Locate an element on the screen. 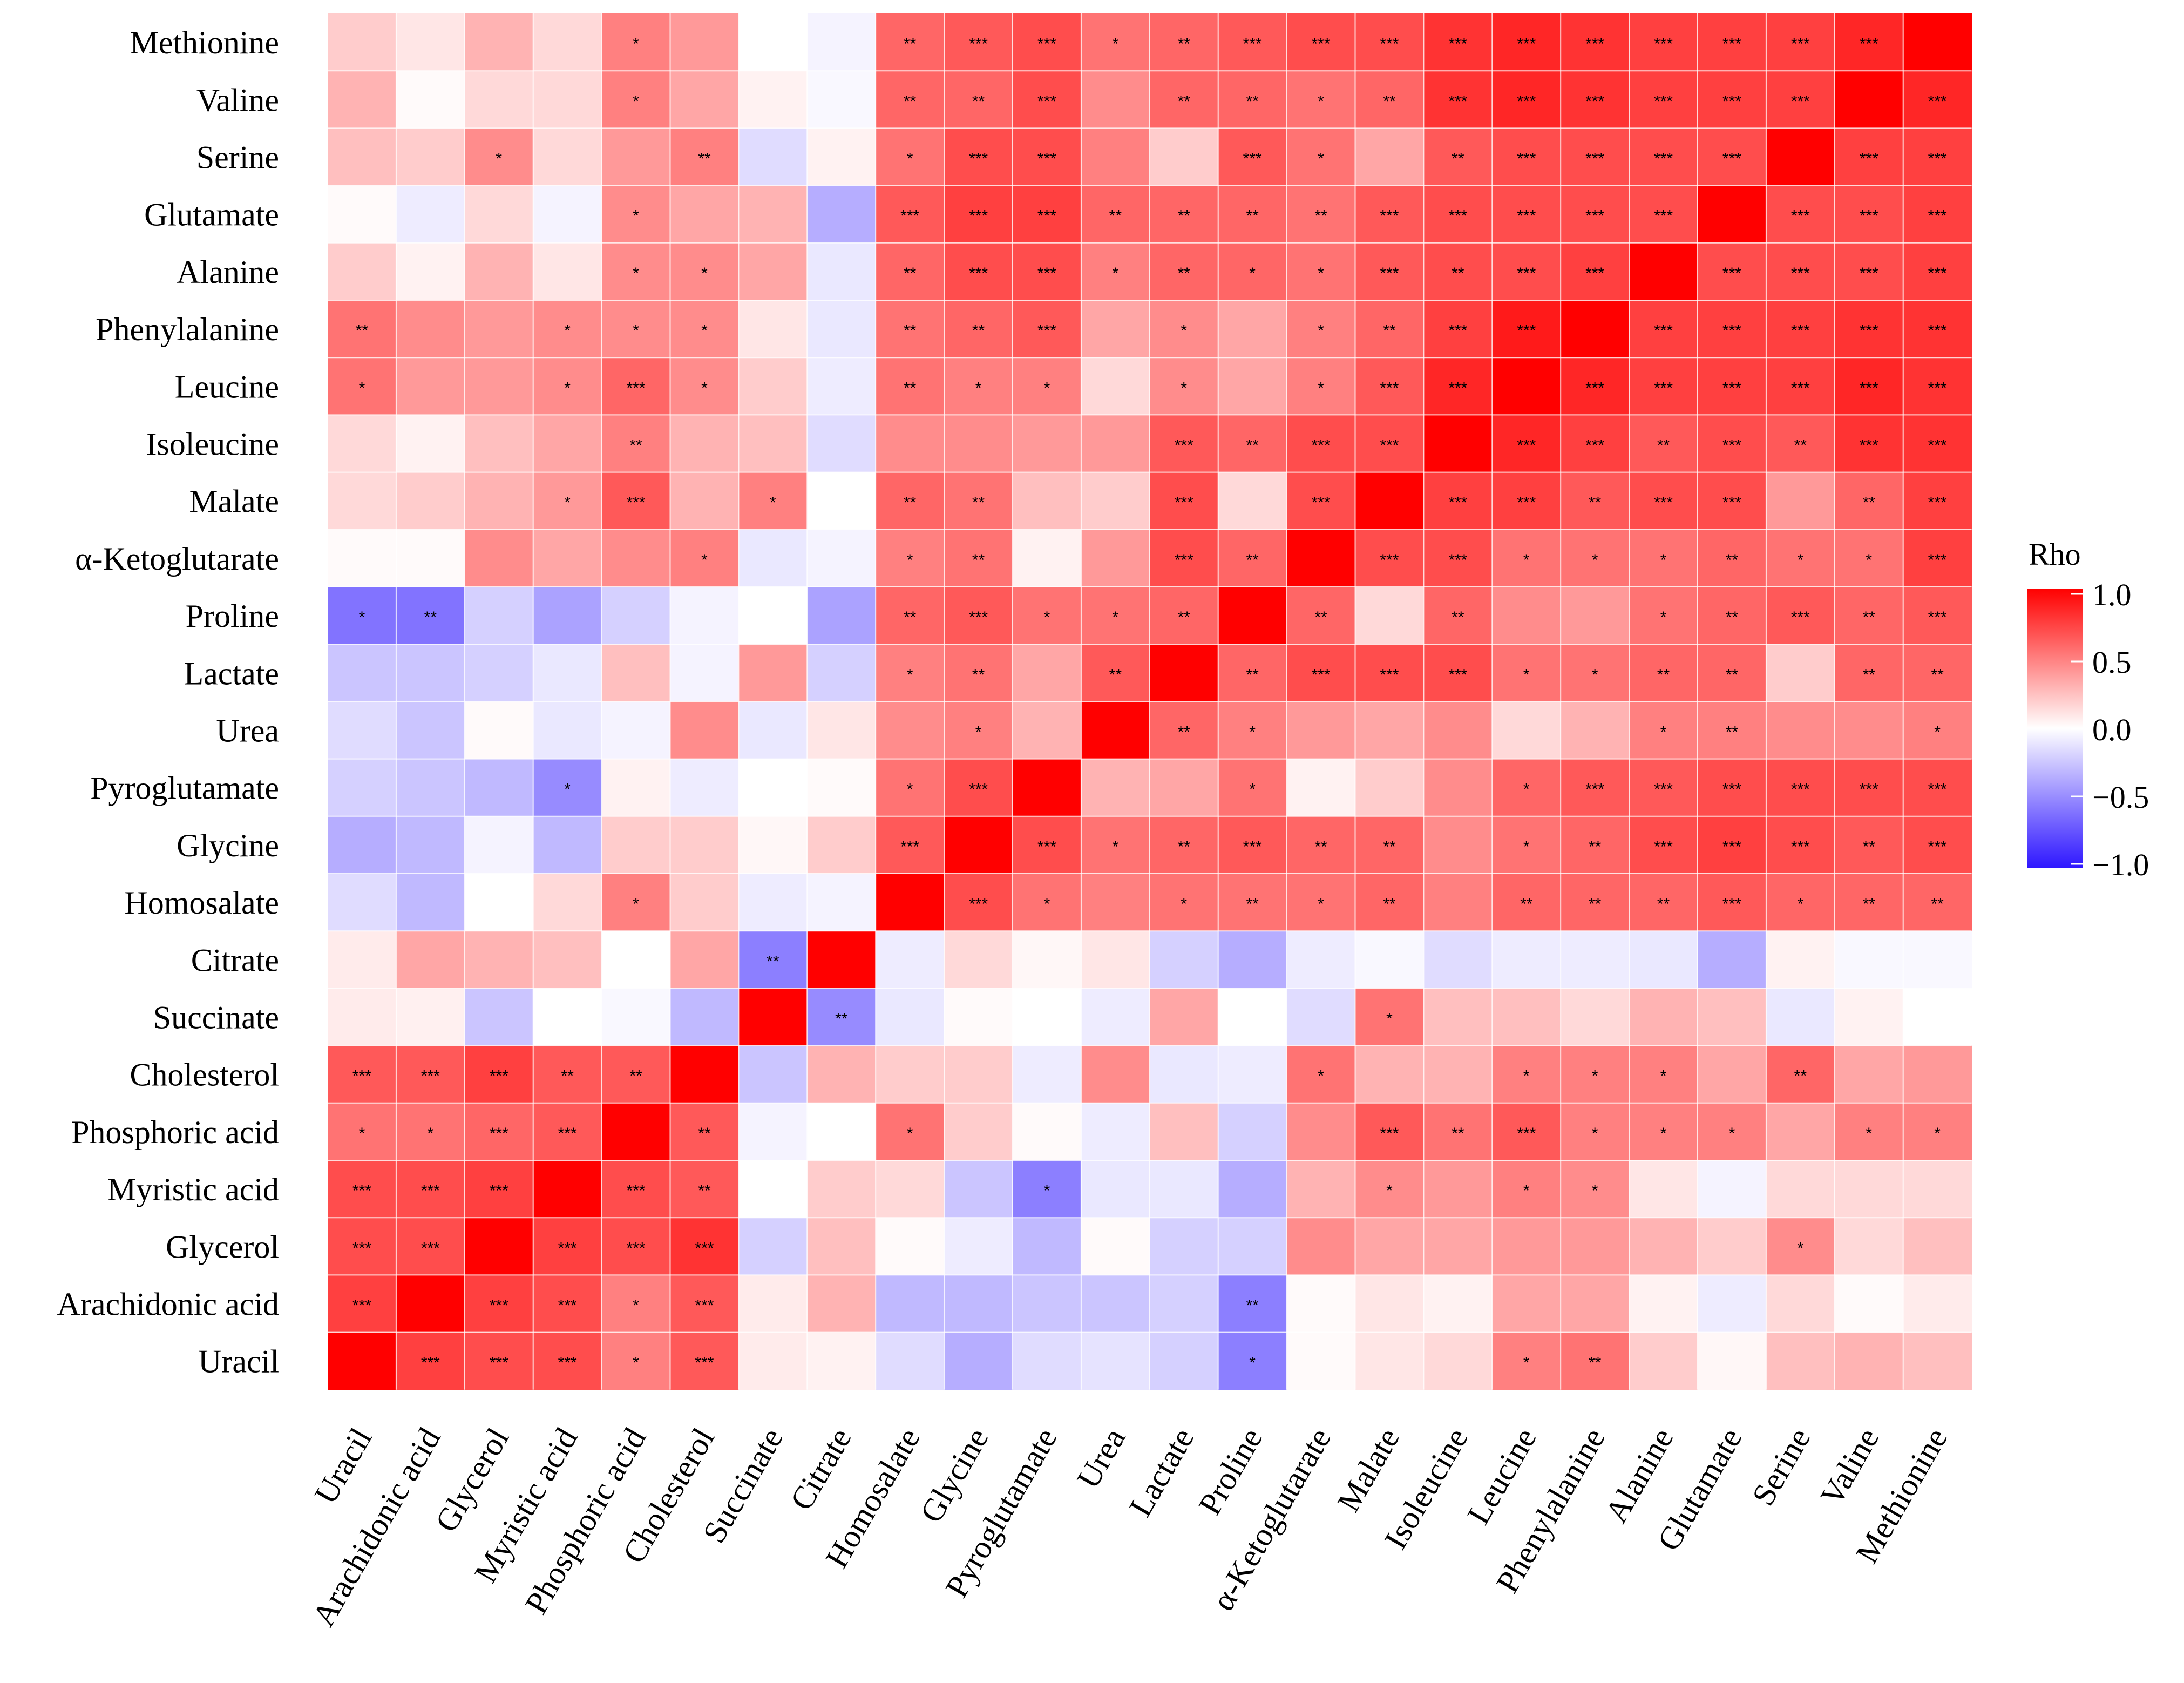 Image resolution: width=2184 pixels, height=1683 pixels. color-legend: Rho 1.0 0.5 0.0 −0.5 −1.0 is located at coordinates (2088, 709).